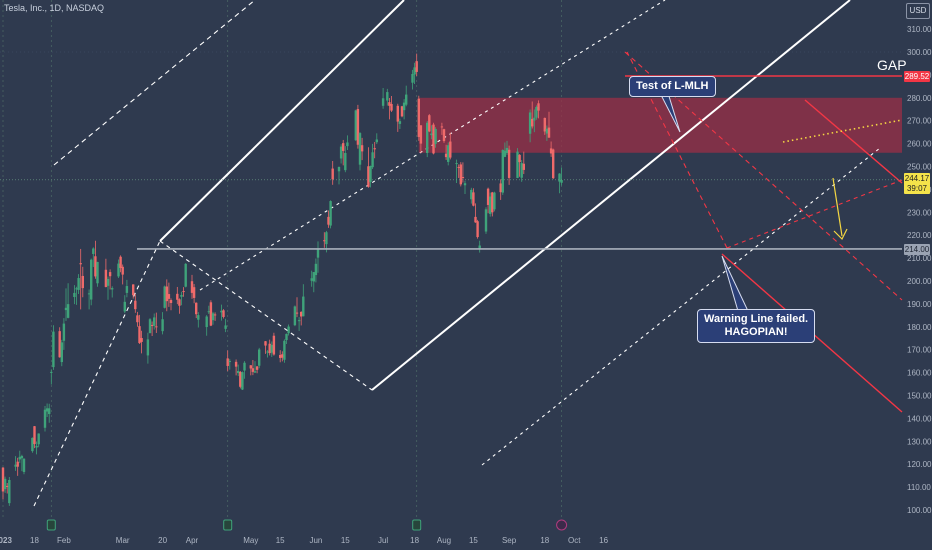 The image size is (932, 550). What do you see at coordinates (660, 125) in the screenshot?
I see `zones` at bounding box center [660, 125].